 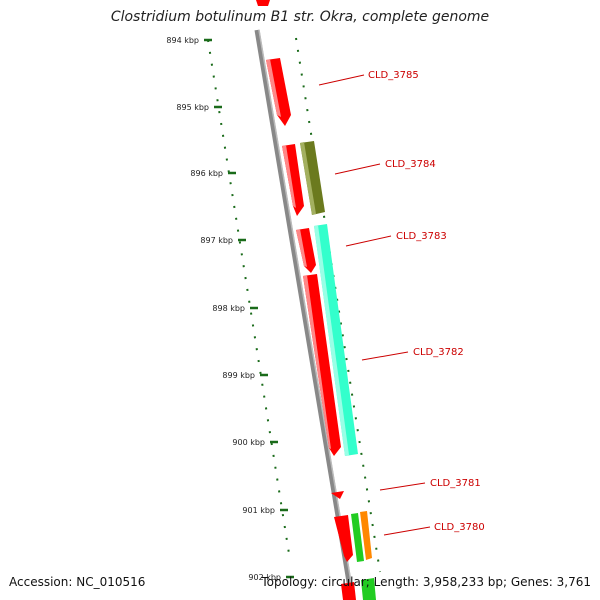 I want to click on tick-label: 897 kbp, so click(x=216, y=240).